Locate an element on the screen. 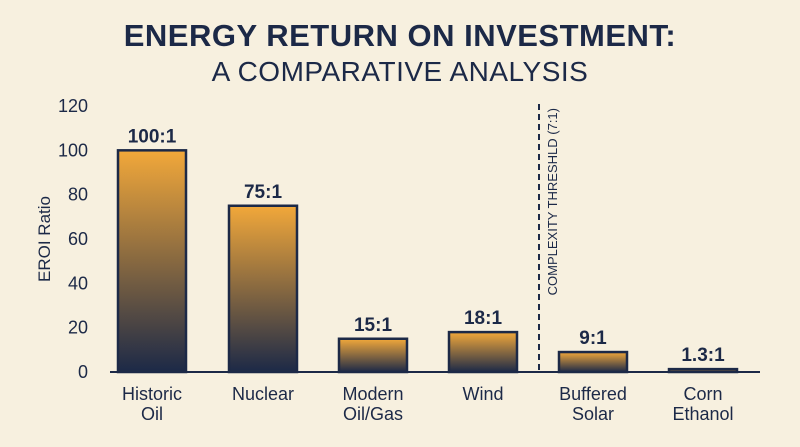 Image resolution: width=800 pixels, height=447 pixels. x-tick-label: Historic is located at coordinates (152, 394).